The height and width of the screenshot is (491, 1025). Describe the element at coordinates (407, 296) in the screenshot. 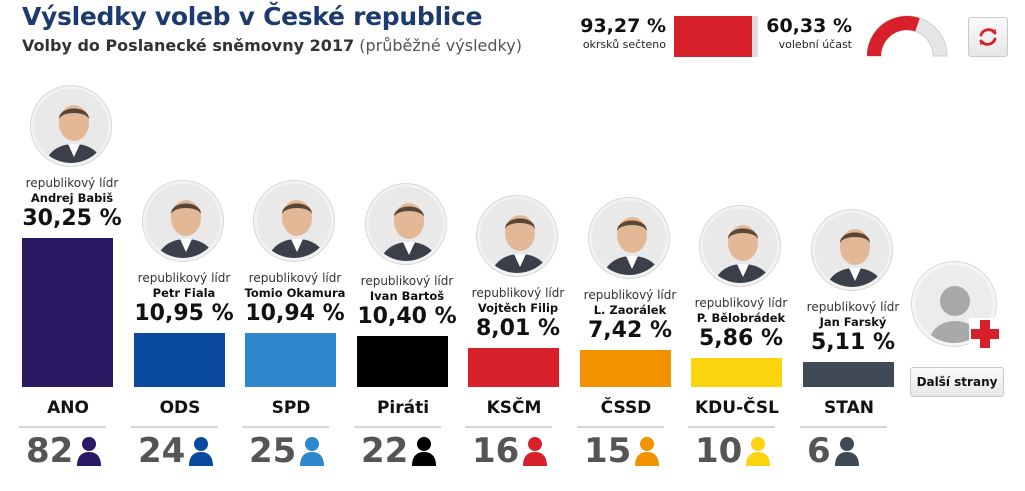

I see `leader-name: Ivan Bartoš` at that location.